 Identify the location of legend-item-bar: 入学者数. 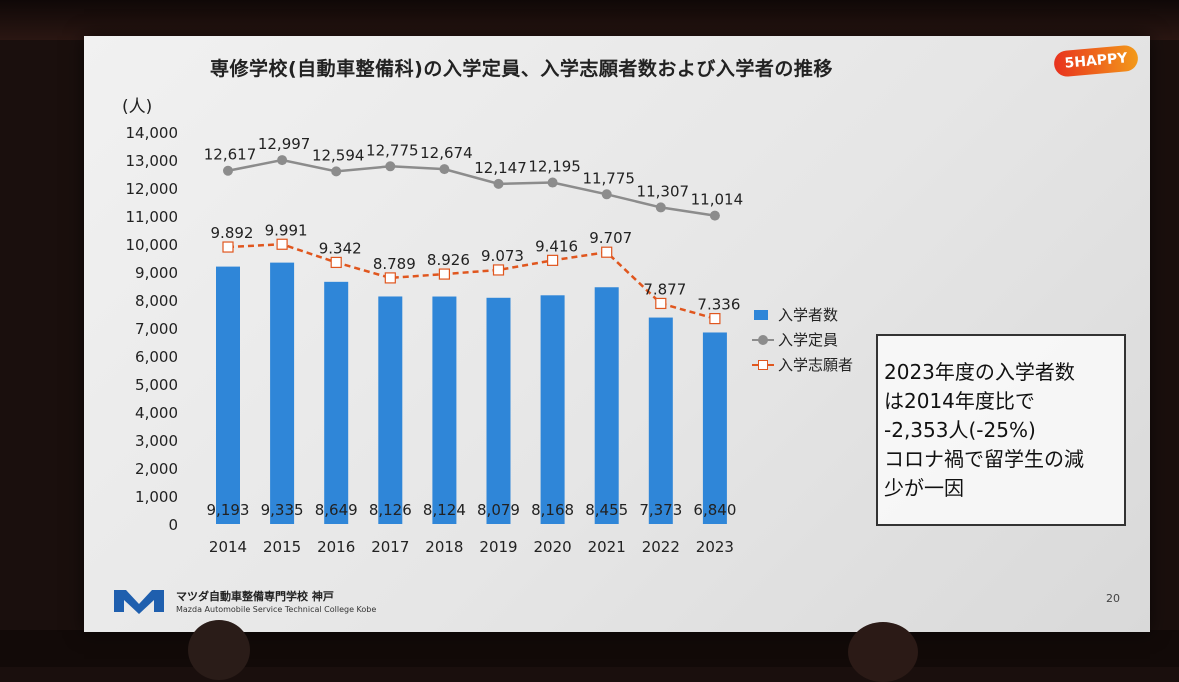
(802, 314).